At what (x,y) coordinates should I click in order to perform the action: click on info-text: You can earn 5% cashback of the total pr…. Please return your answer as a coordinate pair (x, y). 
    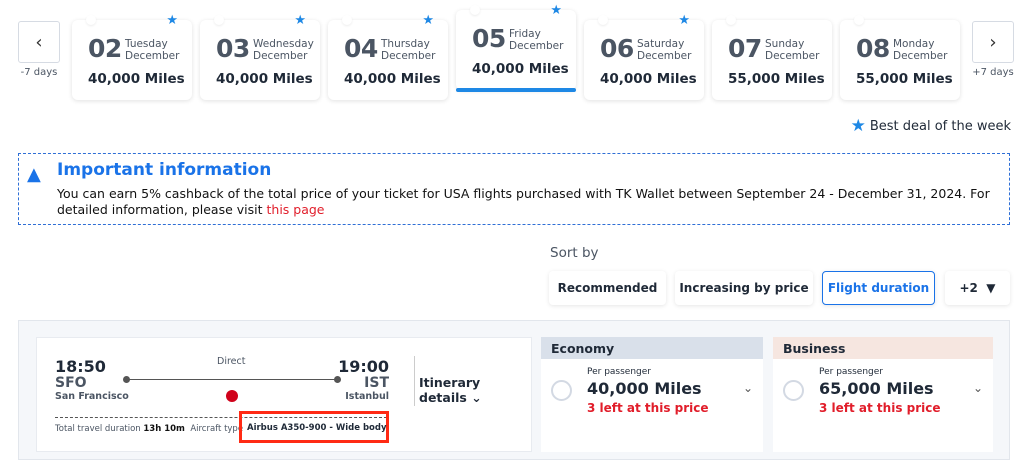
    Looking at the image, I should click on (523, 201).